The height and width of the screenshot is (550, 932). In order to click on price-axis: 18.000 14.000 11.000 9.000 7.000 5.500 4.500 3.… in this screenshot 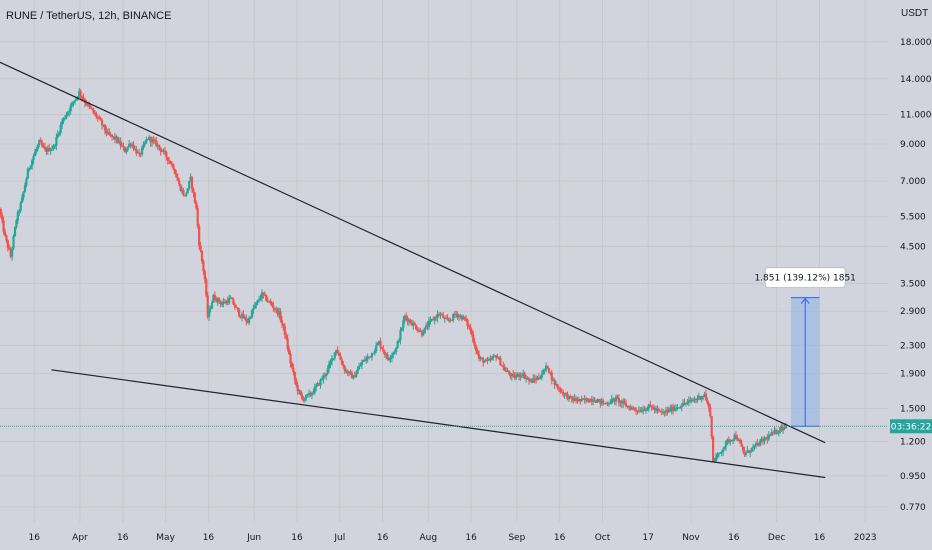, I will do `click(916, 275)`.